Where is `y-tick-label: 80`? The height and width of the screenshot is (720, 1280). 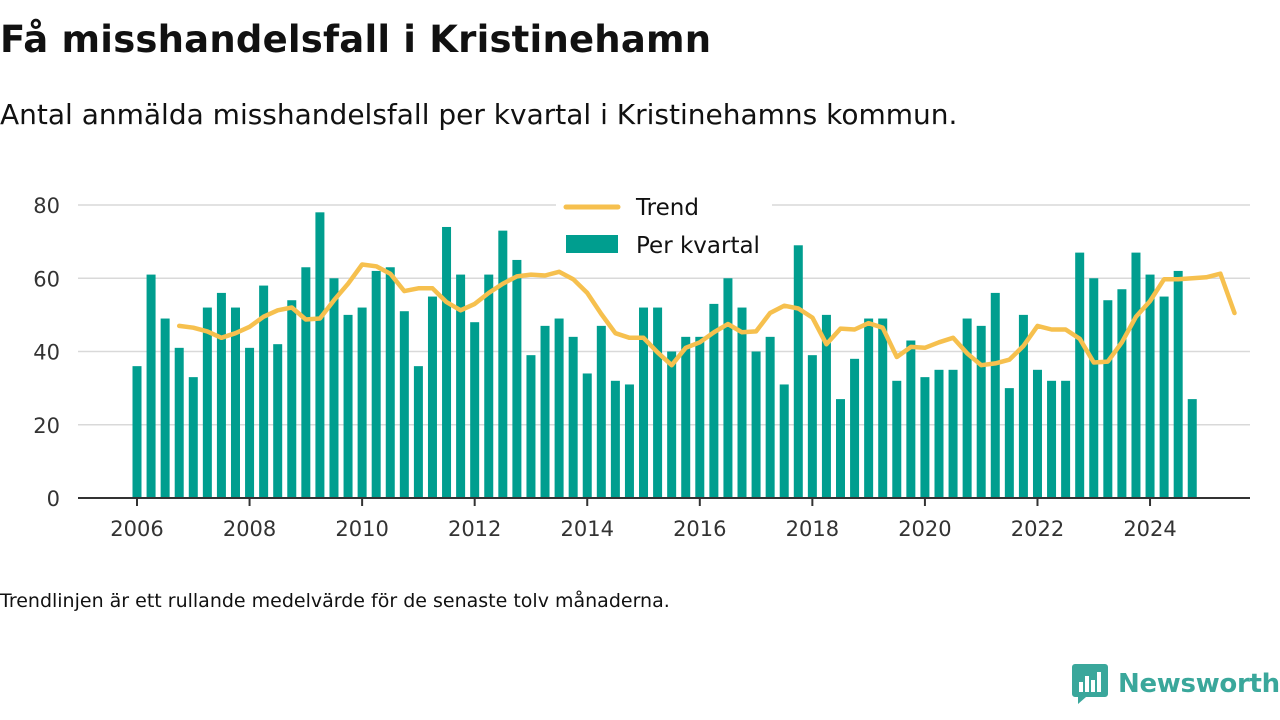
y-tick-label: 80 is located at coordinates (46, 206).